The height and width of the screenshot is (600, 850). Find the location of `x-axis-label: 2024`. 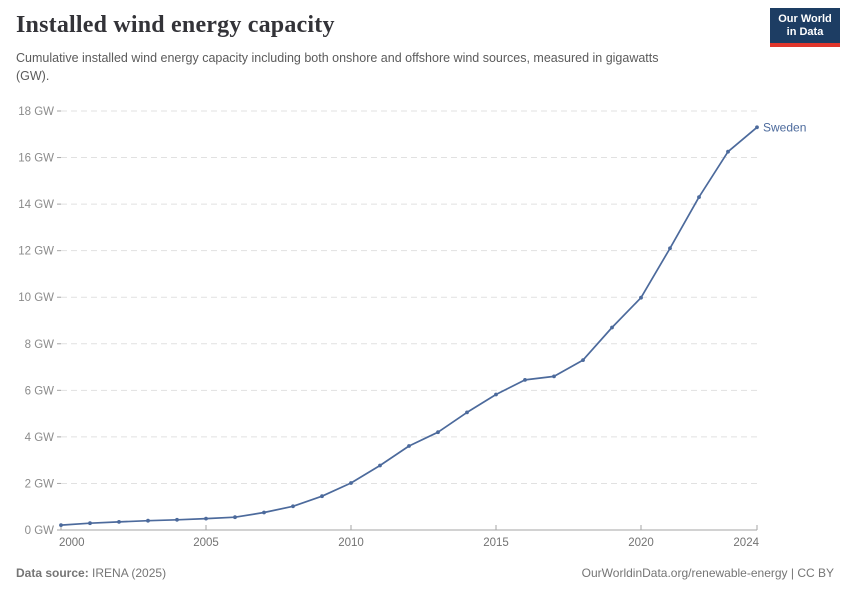

x-axis-label: 2024 is located at coordinates (746, 543).